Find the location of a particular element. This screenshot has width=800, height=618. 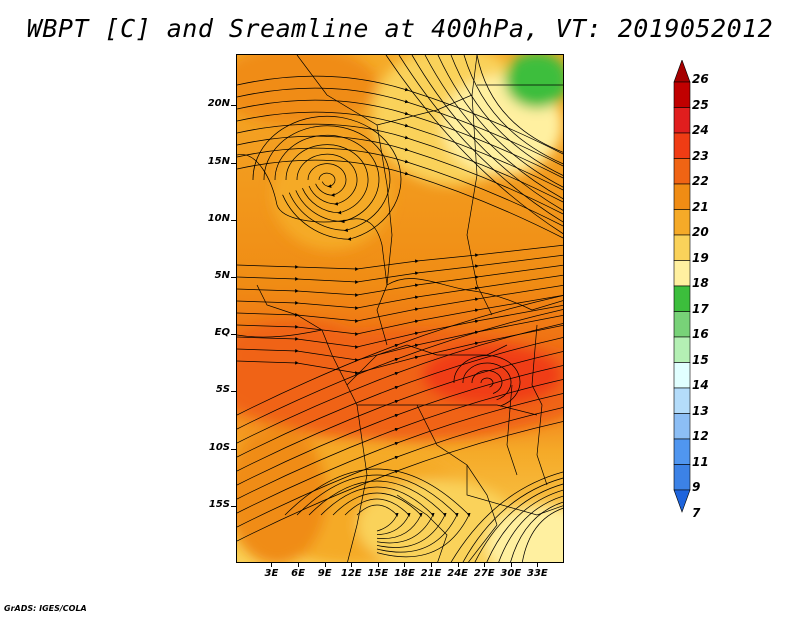

lat-tick-label: 20N is located at coordinates (218, 104).